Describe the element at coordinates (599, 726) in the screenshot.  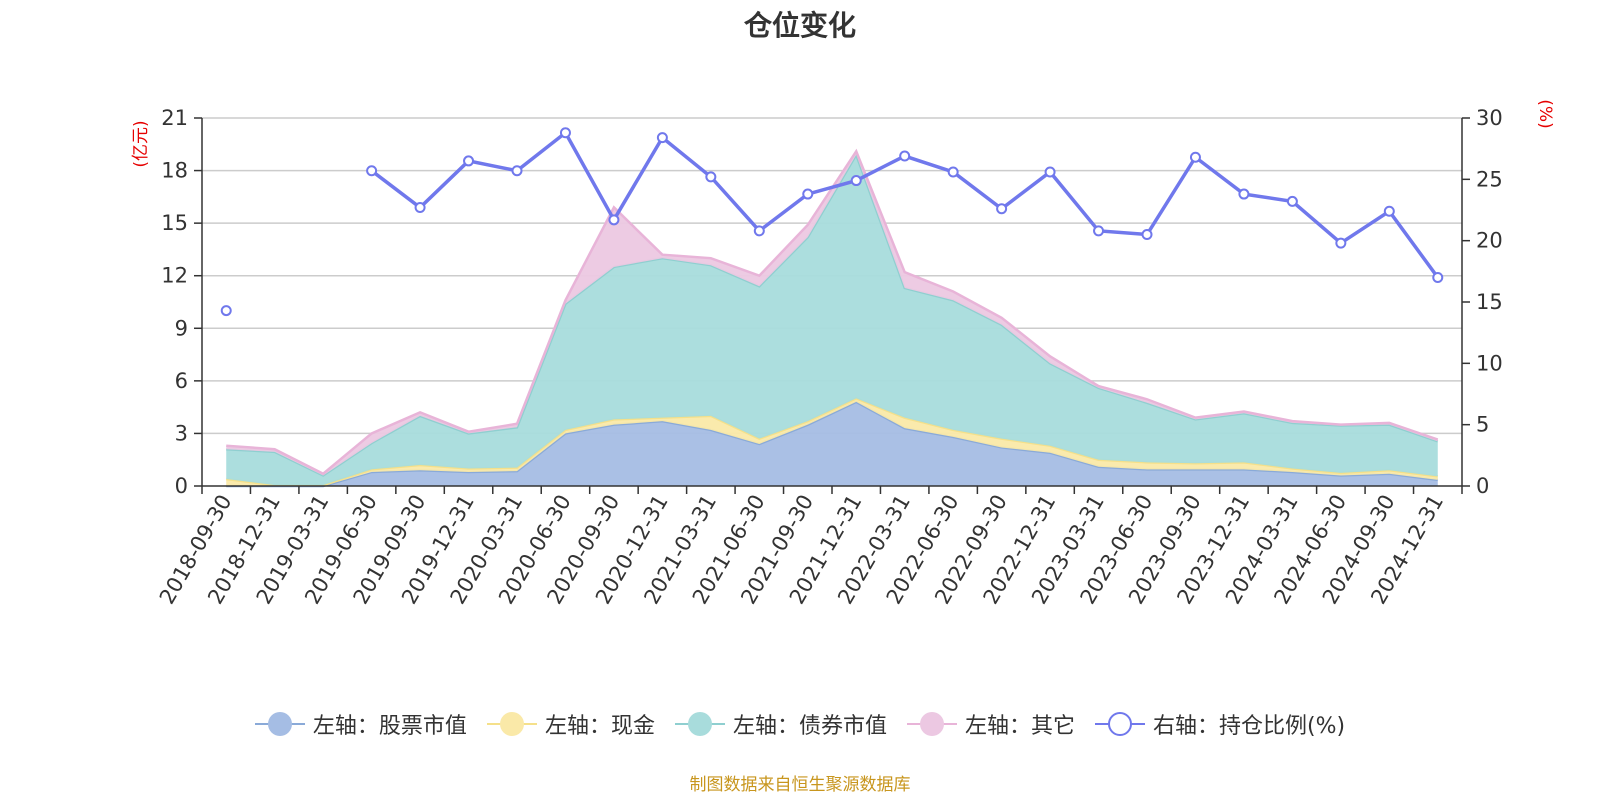
I see `legend-label: 左轴：现金` at that location.